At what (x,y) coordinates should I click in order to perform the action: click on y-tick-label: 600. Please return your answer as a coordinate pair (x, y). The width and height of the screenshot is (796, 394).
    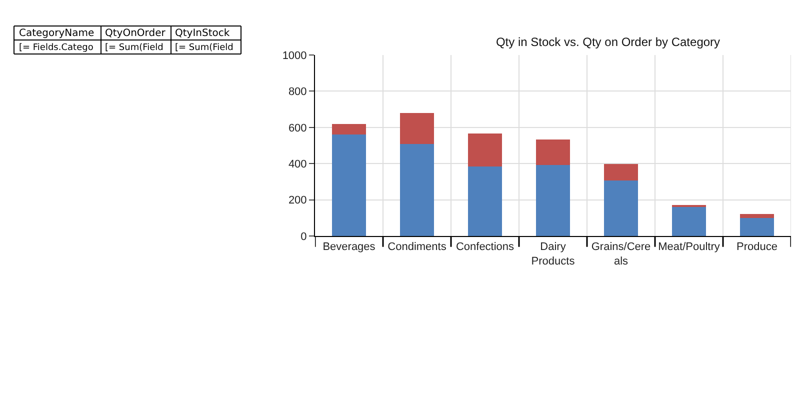
    Looking at the image, I should click on (297, 128).